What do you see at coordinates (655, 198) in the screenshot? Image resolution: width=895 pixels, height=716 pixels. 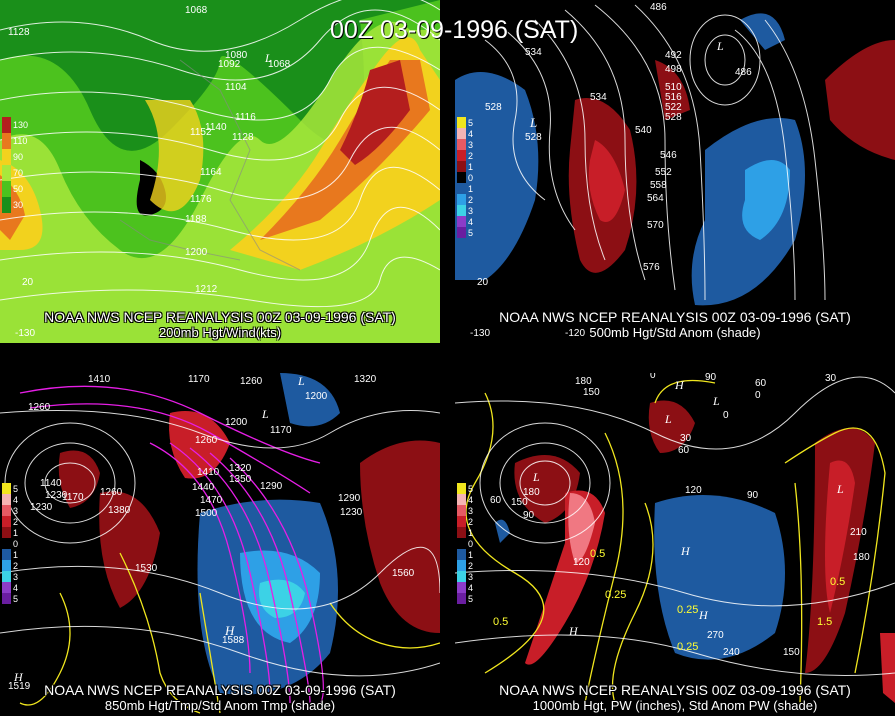 I see `contour-label: 564` at bounding box center [655, 198].